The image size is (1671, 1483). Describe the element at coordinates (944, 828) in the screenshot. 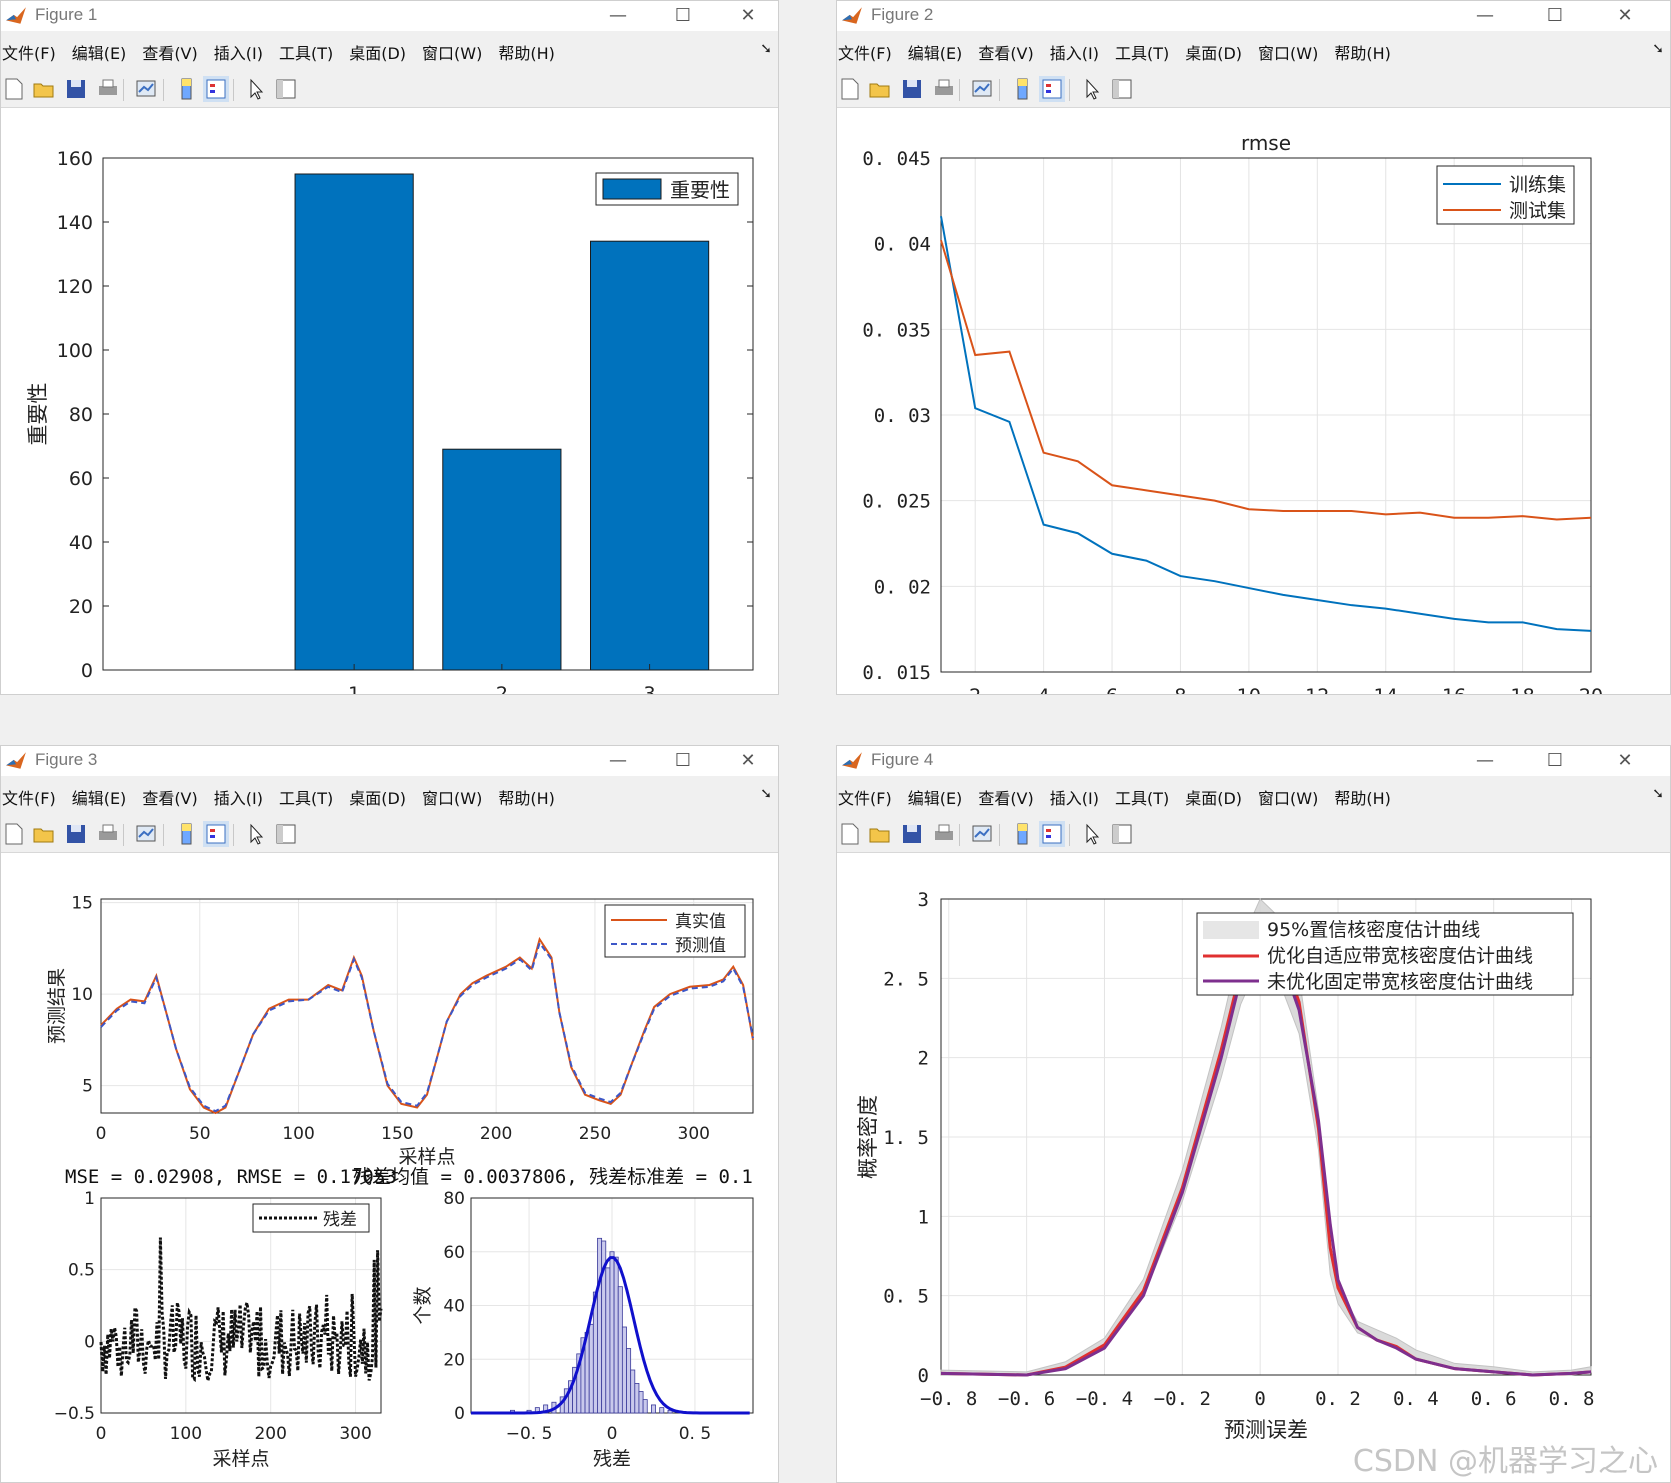

I see `printer-paper` at that location.